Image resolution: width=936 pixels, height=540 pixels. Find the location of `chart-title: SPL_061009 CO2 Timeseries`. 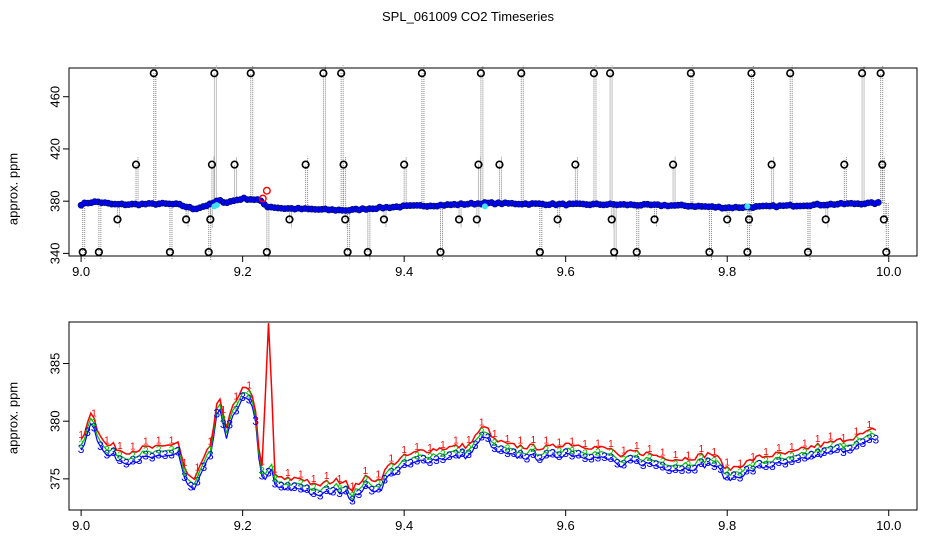

chart-title: SPL_061009 CO2 Timeseries is located at coordinates (468, 16).